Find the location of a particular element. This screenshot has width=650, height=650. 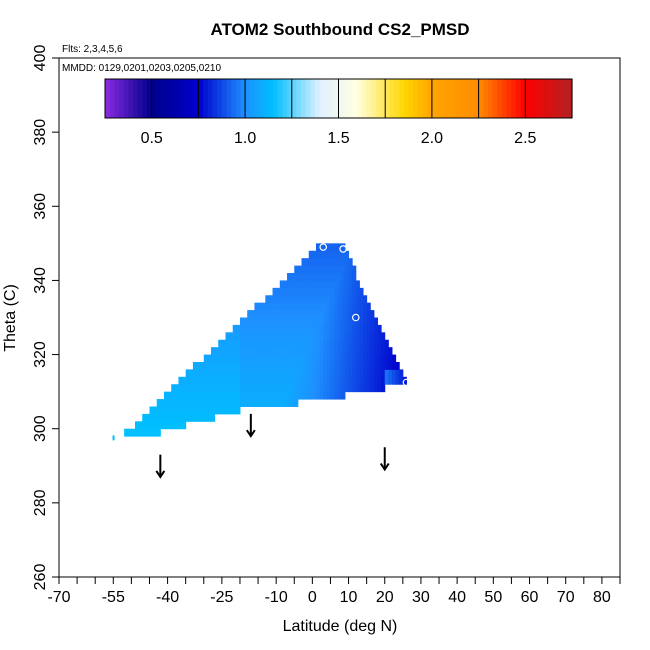

colorbar-tick-label: 2.0 is located at coordinates (432, 138).